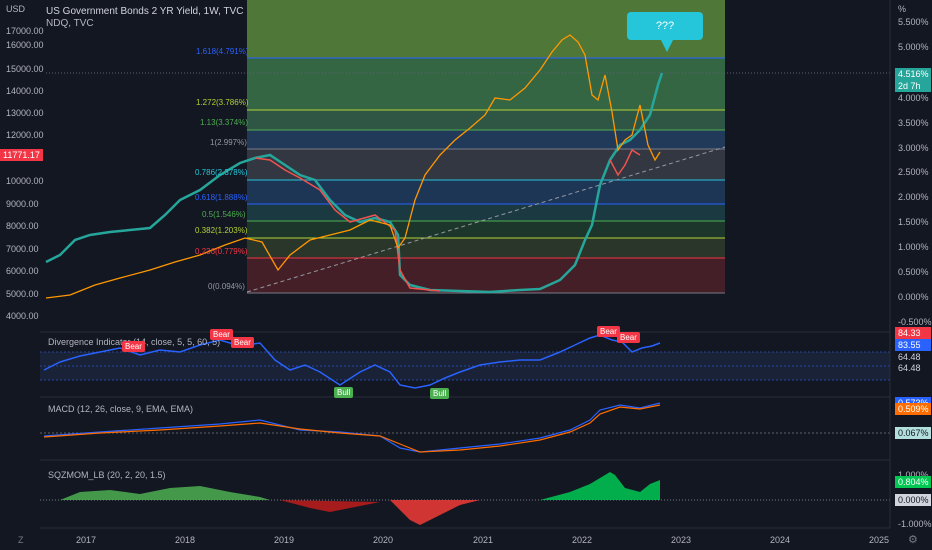 The width and height of the screenshot is (932, 550). I want to click on left-axis-tick: 9000.00, so click(22, 204).